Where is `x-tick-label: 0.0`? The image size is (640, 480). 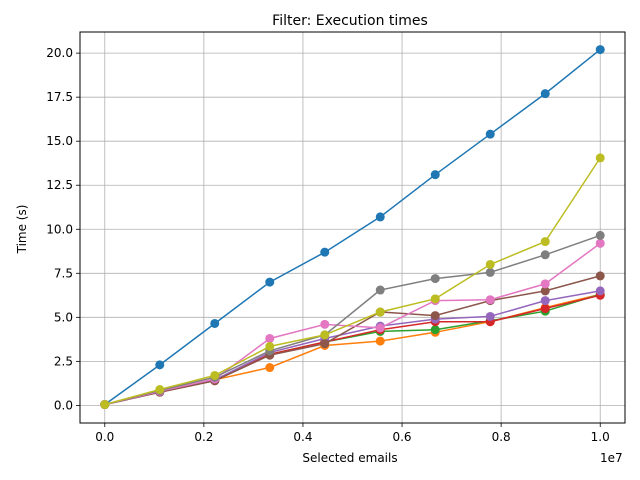
x-tick-label: 0.0 is located at coordinates (104, 437).